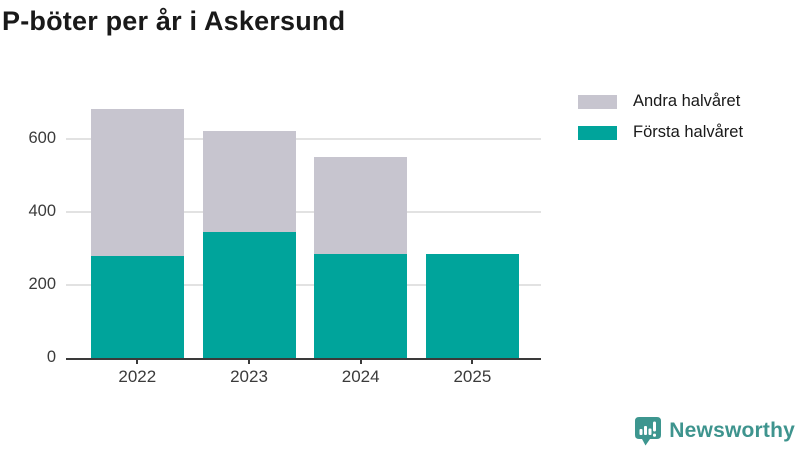 Image resolution: width=800 pixels, height=450 pixels. I want to click on x-tick-2025, so click(472, 361).